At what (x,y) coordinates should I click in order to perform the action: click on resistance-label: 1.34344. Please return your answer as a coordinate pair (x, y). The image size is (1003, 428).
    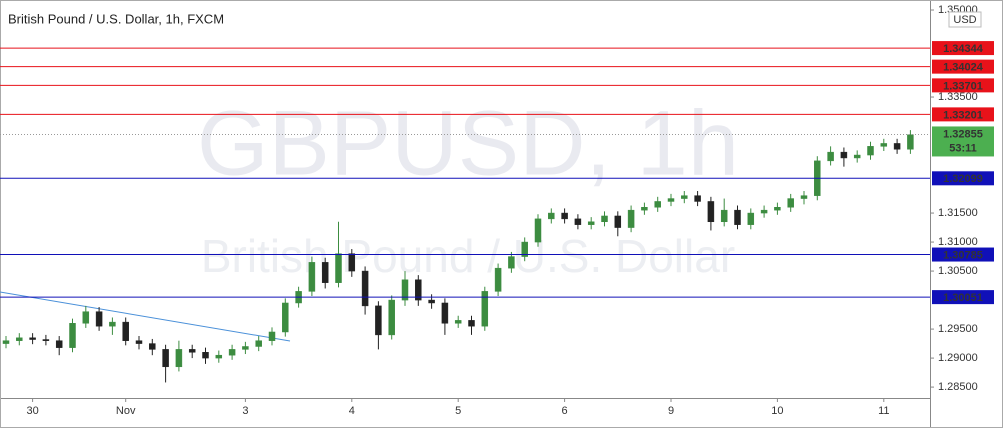
    Looking at the image, I should click on (963, 49).